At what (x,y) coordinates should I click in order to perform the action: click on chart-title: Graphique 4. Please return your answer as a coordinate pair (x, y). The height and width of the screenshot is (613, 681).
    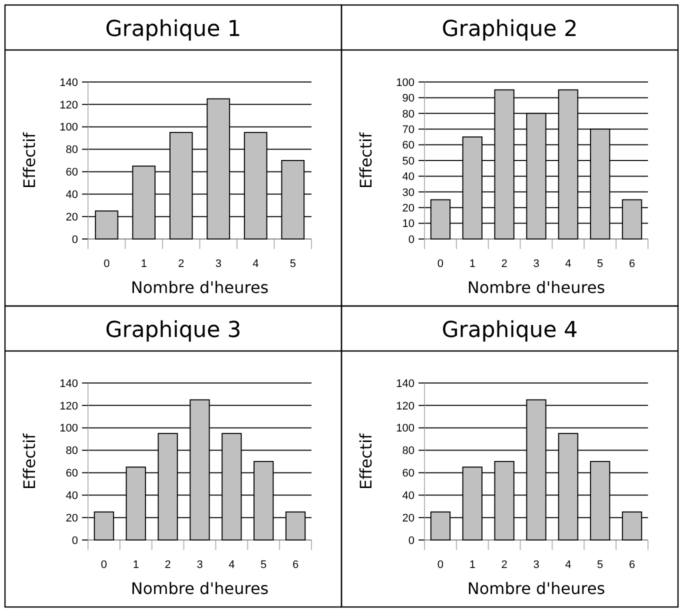
    Looking at the image, I should click on (510, 330).